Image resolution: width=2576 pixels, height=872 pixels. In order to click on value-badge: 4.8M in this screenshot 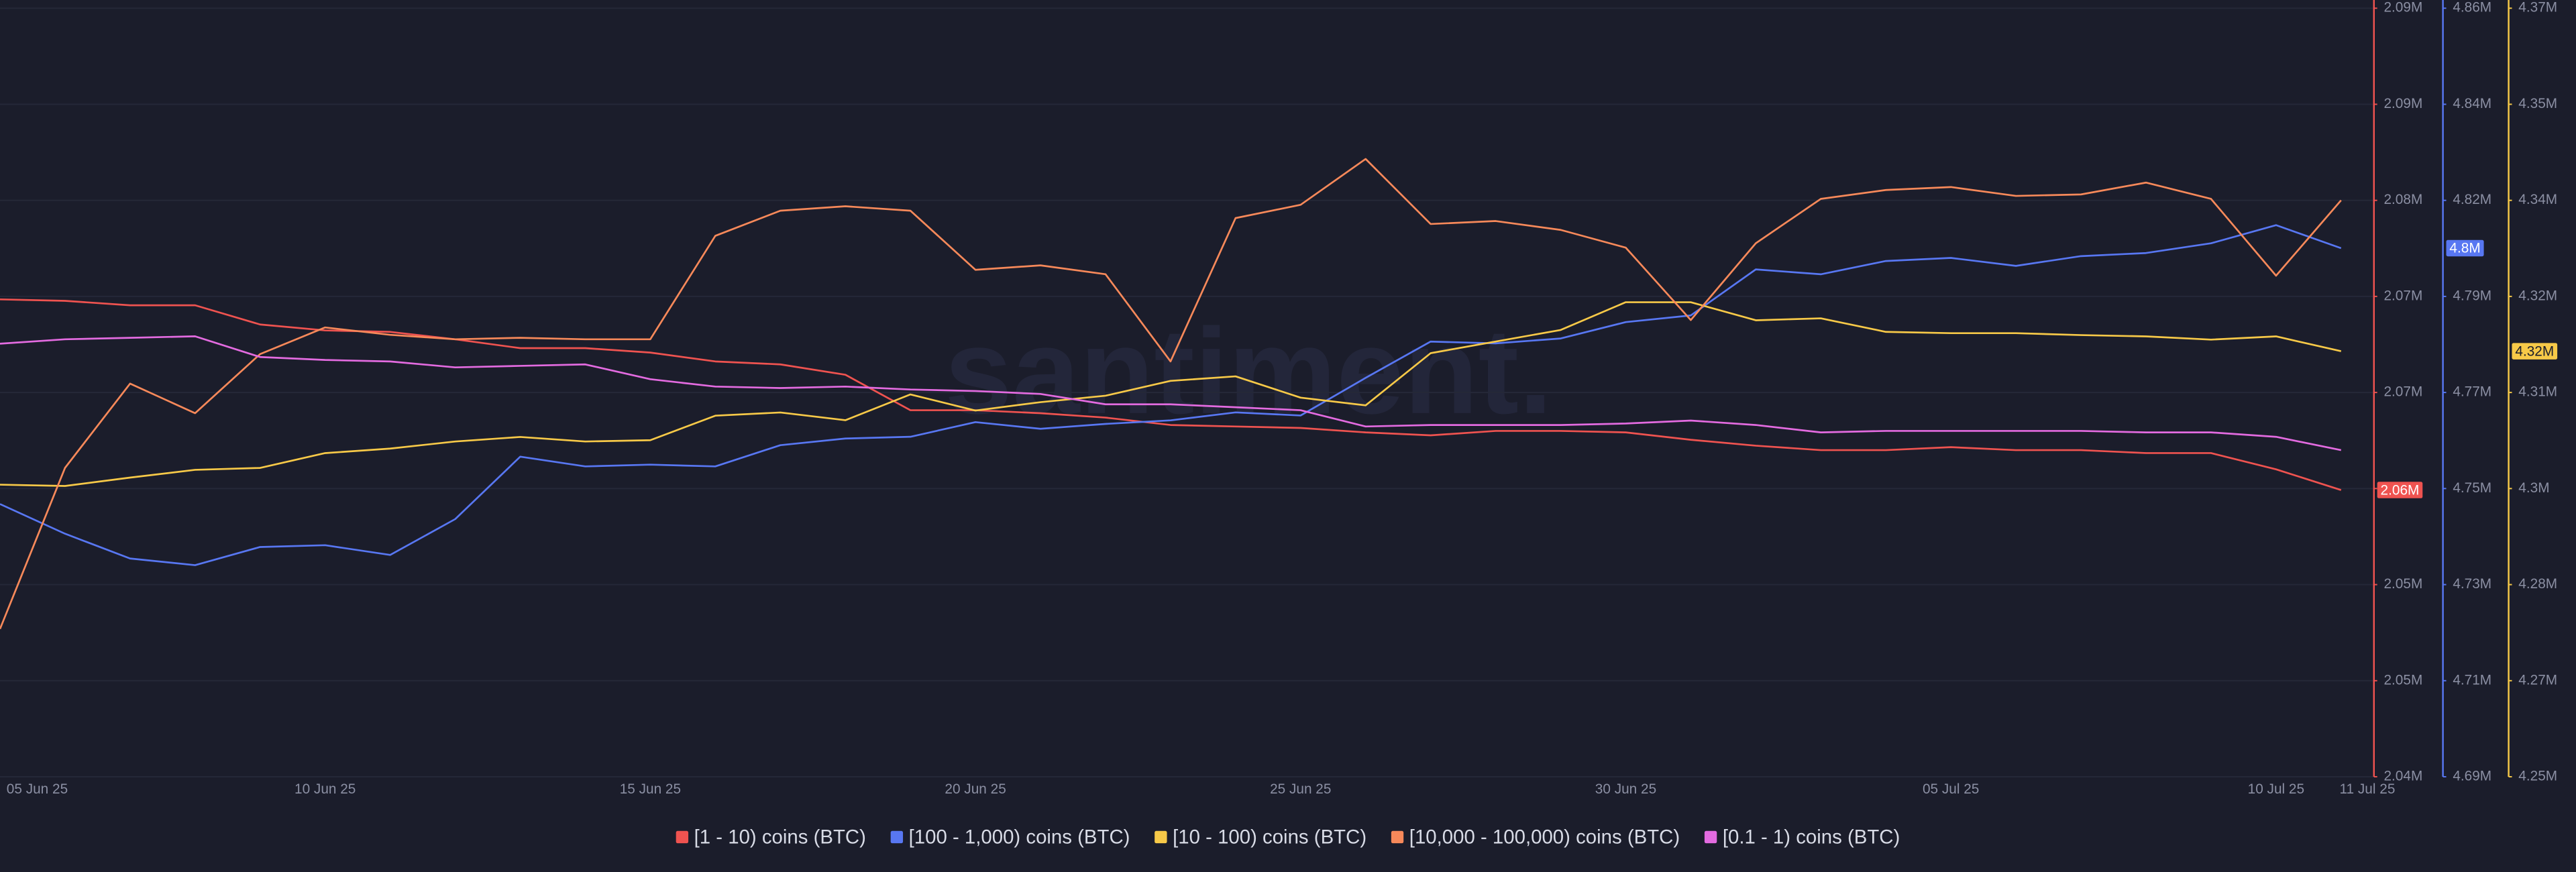, I will do `click(2465, 248)`.